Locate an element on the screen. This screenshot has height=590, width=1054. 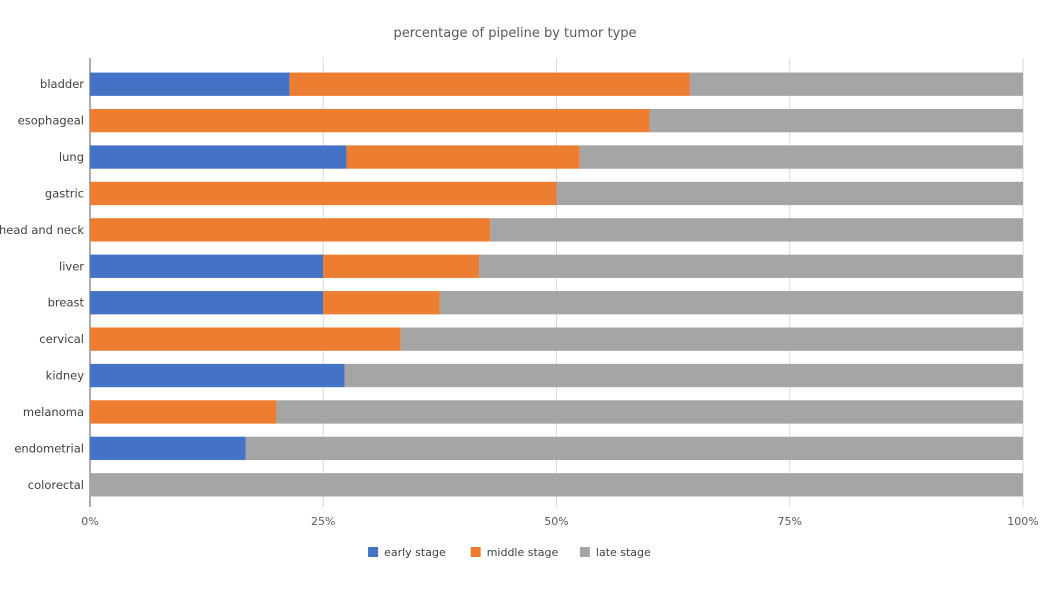
category-label: cervical is located at coordinates (61, 339).